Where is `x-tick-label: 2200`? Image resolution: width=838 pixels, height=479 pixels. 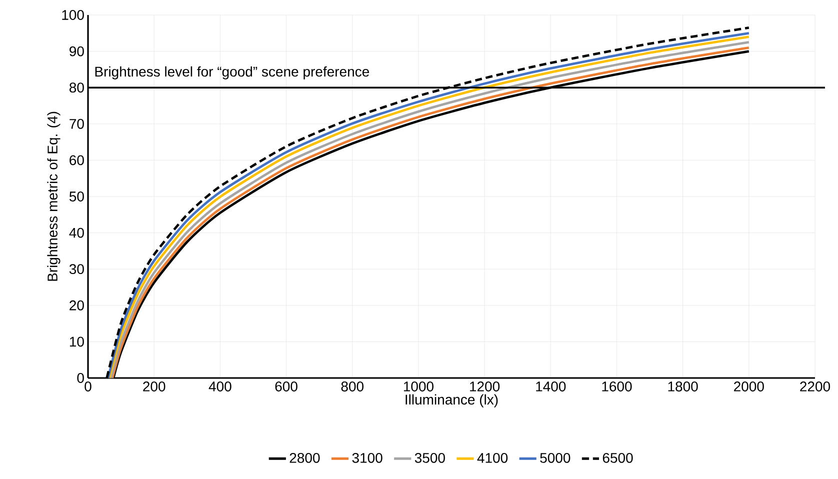 x-tick-label: 2200 is located at coordinates (815, 387).